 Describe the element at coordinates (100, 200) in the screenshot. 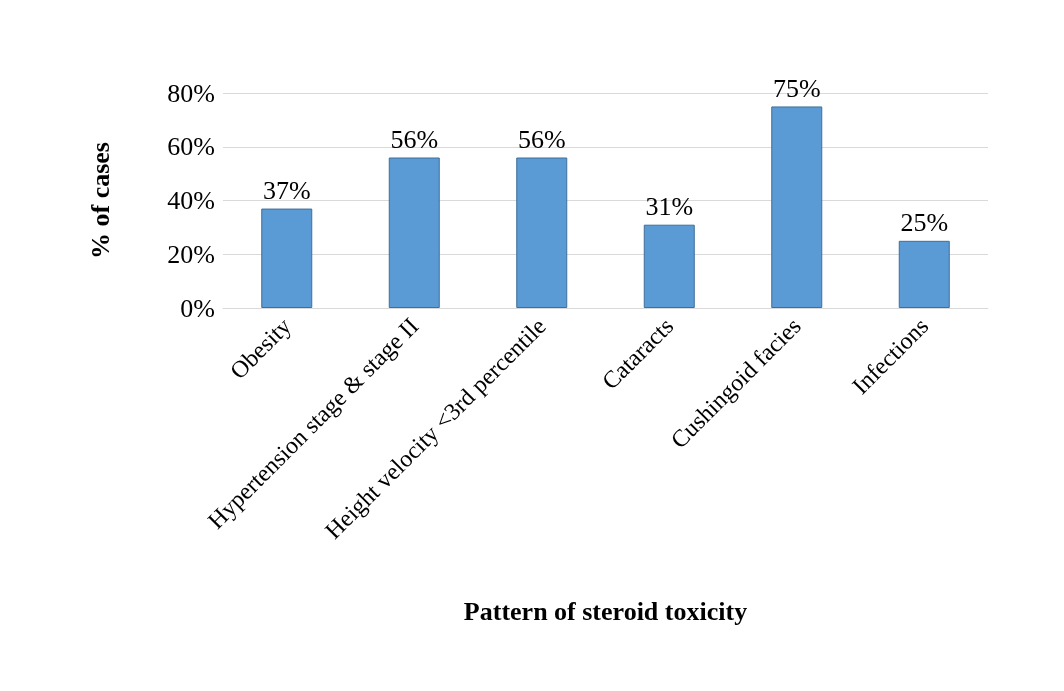

I see `y-axis-title: % of cases` at that location.